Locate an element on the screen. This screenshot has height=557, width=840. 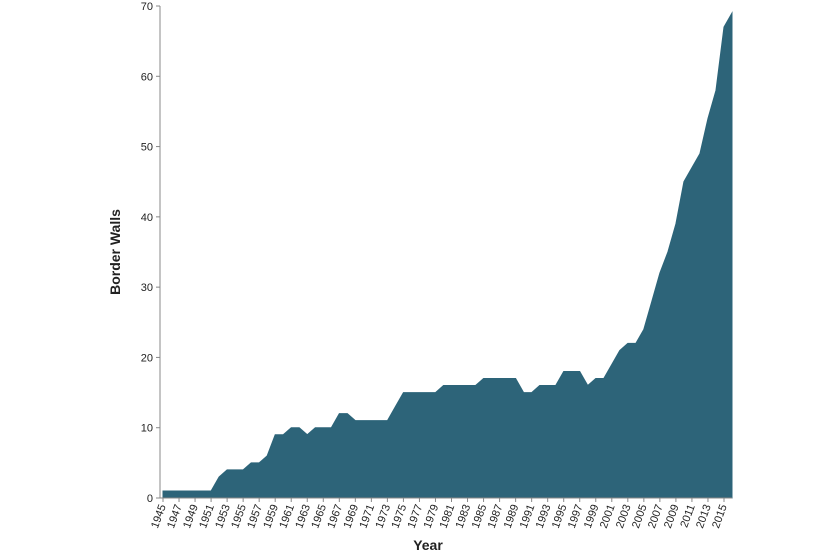
y-tick-label: 50 is located at coordinates (147, 148).